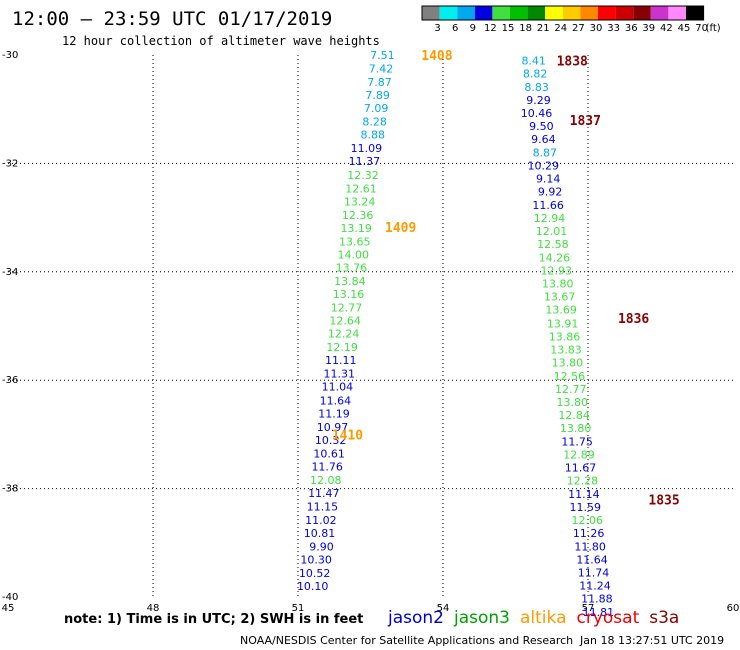 The image size is (740, 650). I want to click on scale-tick-label: 39, so click(648, 28).